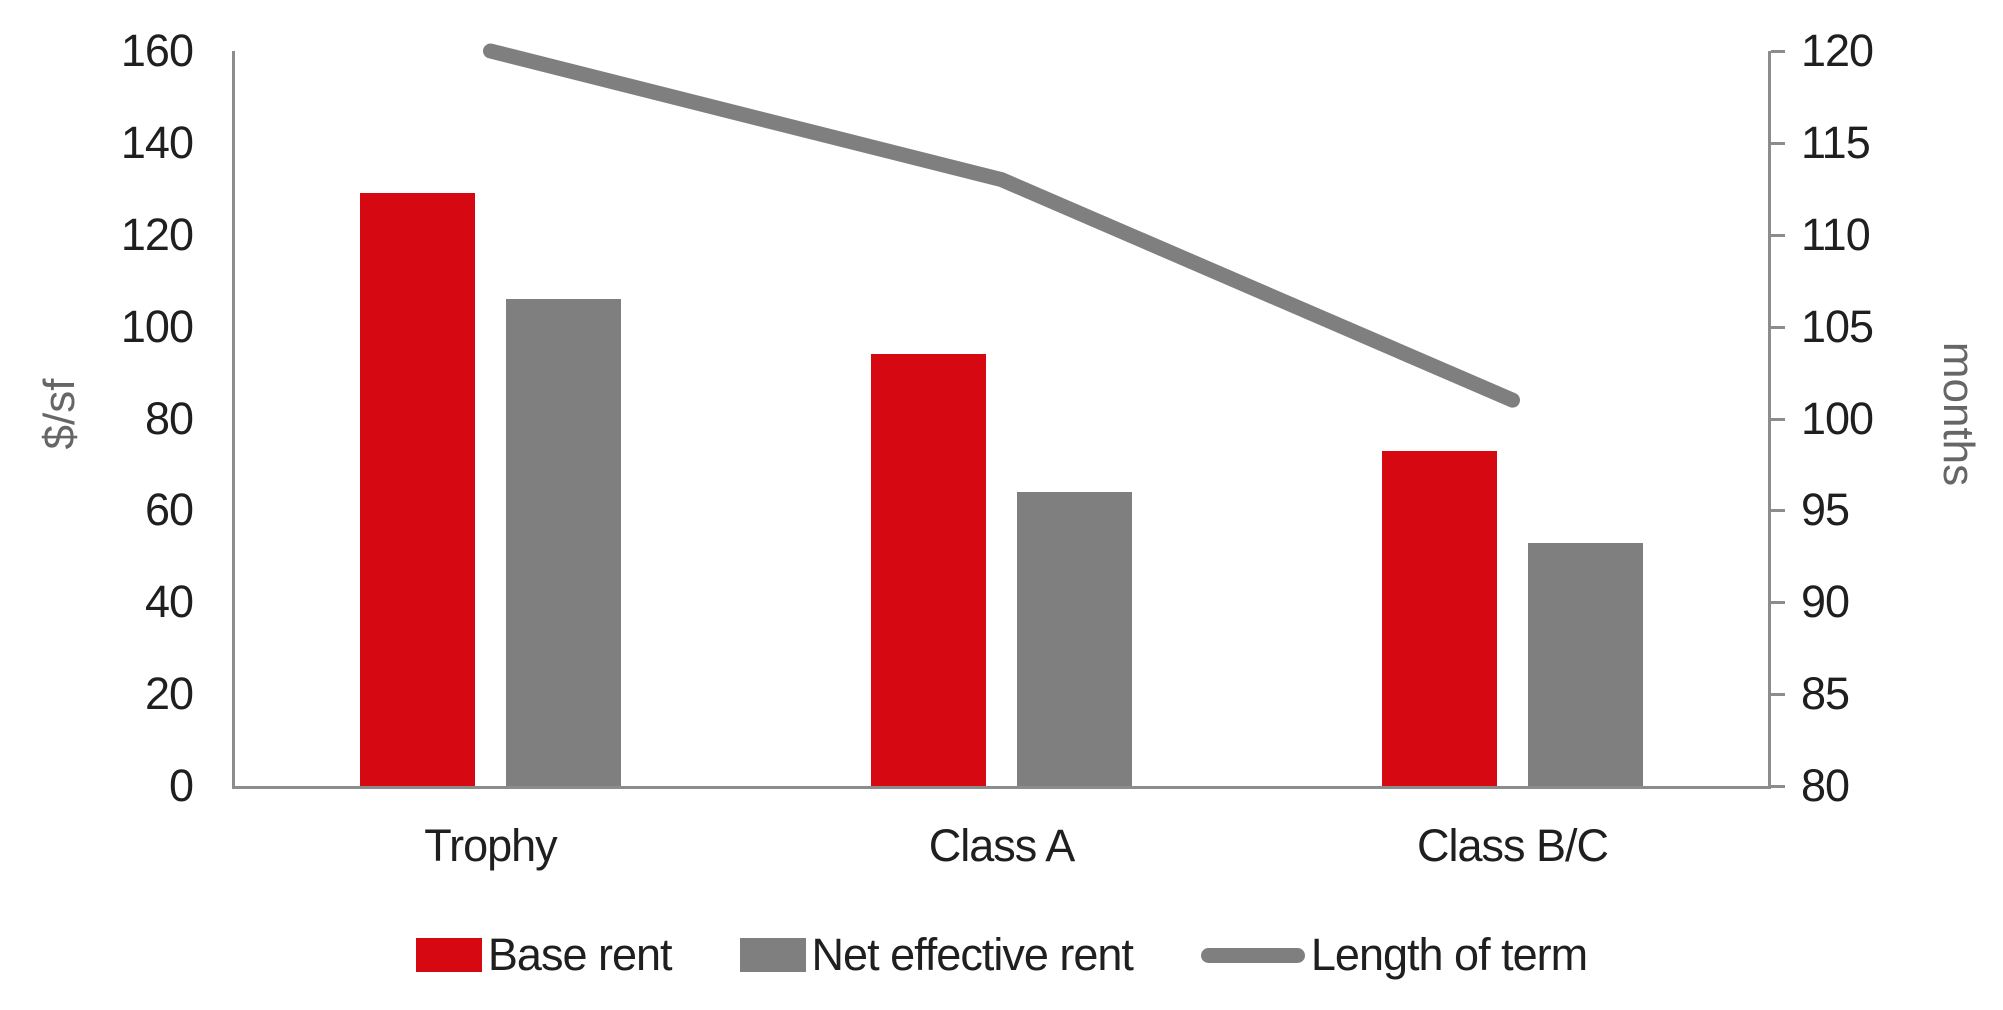  Describe the element at coordinates (169, 418) in the screenshot. I see `left-axis-tick-80: 80` at that location.